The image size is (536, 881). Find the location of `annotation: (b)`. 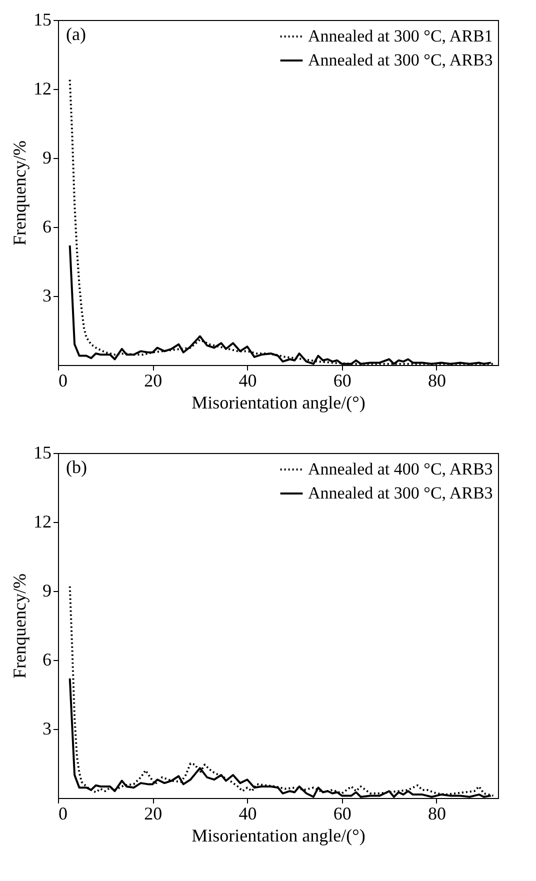

annotation: (b) is located at coordinates (76, 467).